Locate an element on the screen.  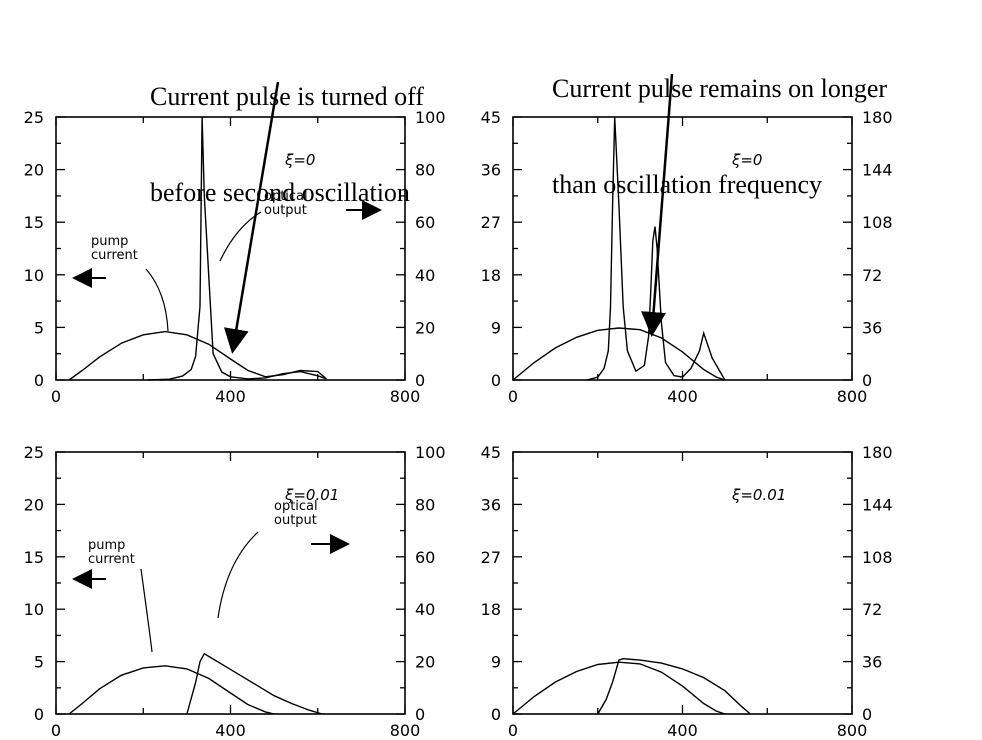
callout-right-line-2: than oscillation frequency is located at coordinates (687, 184).